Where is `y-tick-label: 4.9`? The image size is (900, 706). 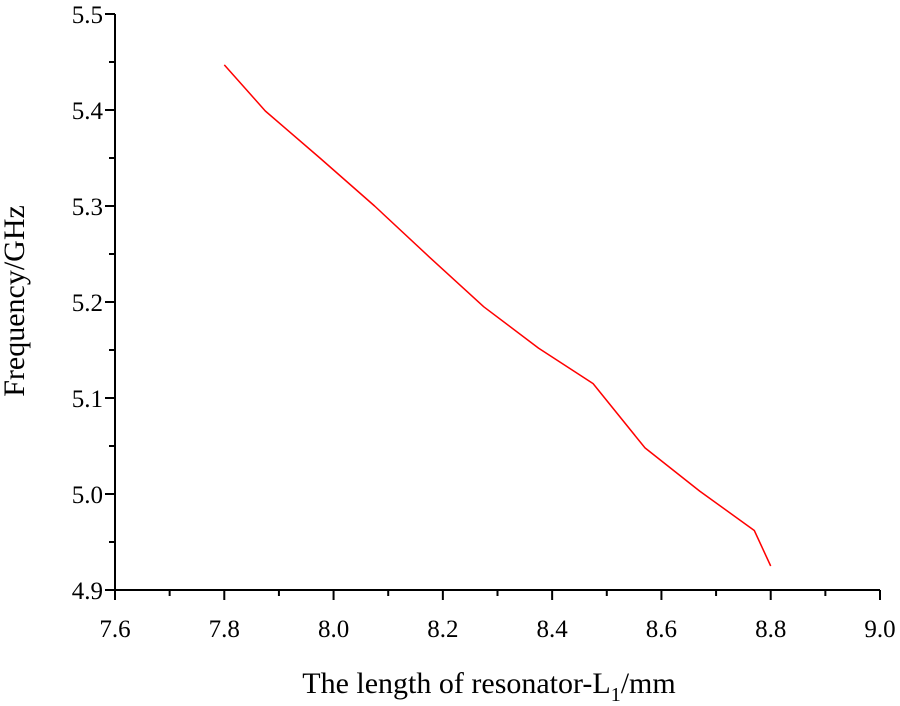 y-tick-label: 4.9 is located at coordinates (87, 591).